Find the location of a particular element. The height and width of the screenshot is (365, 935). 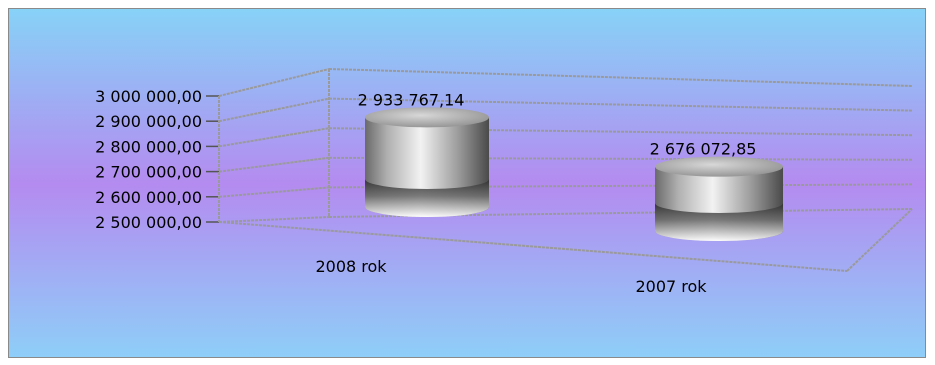

category-label: 2007 rok is located at coordinates (671, 286).